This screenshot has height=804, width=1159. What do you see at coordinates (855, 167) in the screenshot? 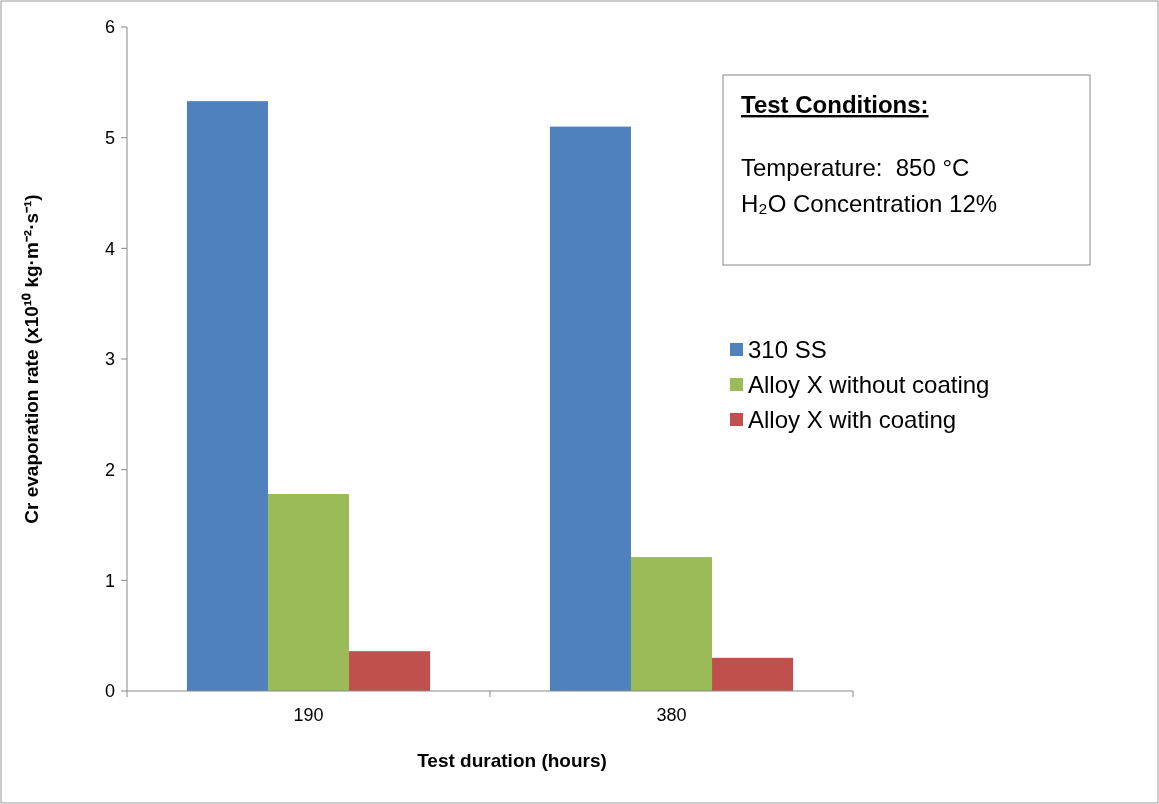
I see `annotation: Temperature: 850 °C` at bounding box center [855, 167].